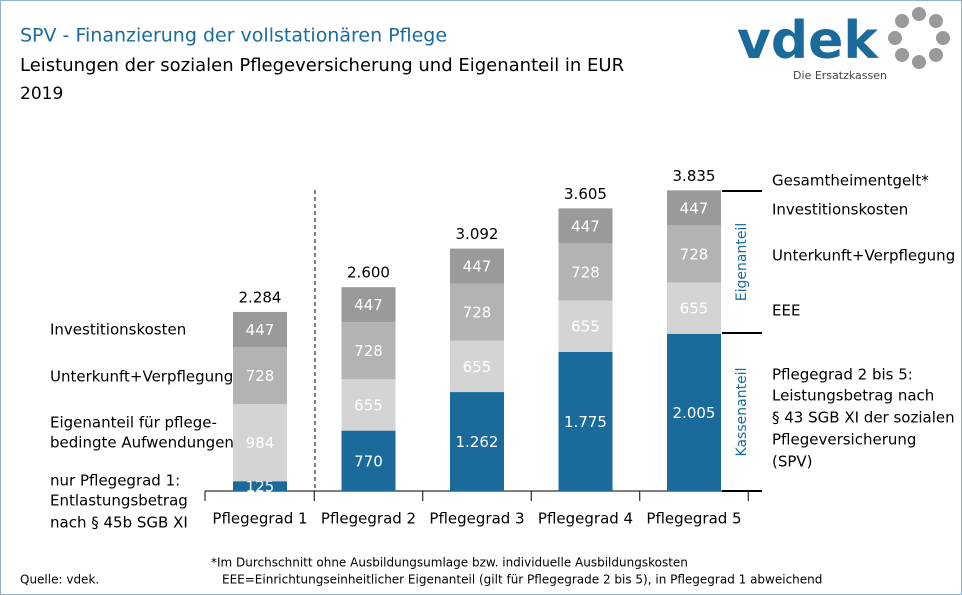 Image resolution: width=962 pixels, height=595 pixels. Describe the element at coordinates (59, 580) in the screenshot. I see `source: Quelle: vdek.` at that location.